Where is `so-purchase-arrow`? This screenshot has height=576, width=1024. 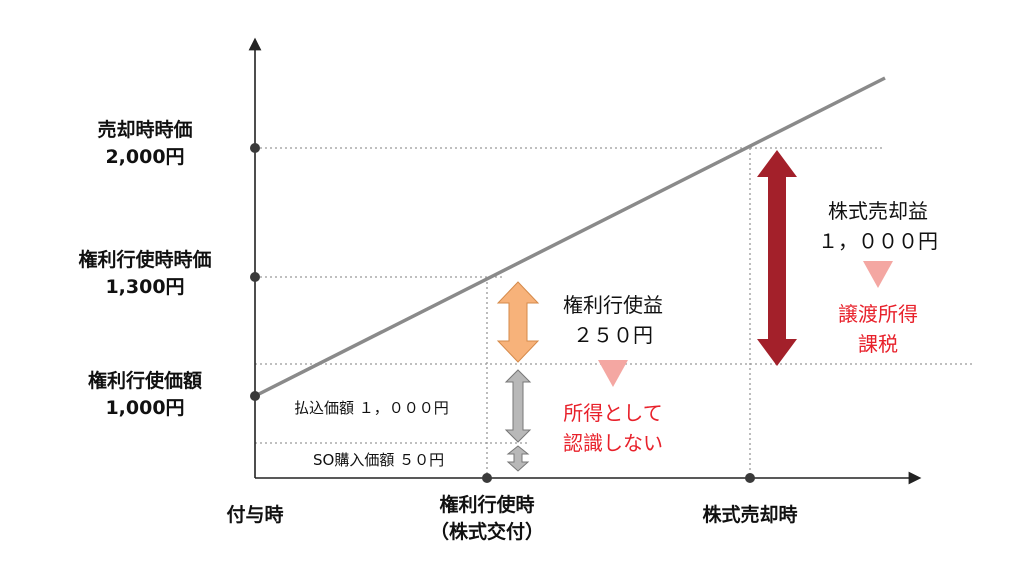
so-purchase-arrow is located at coordinates (518, 458).